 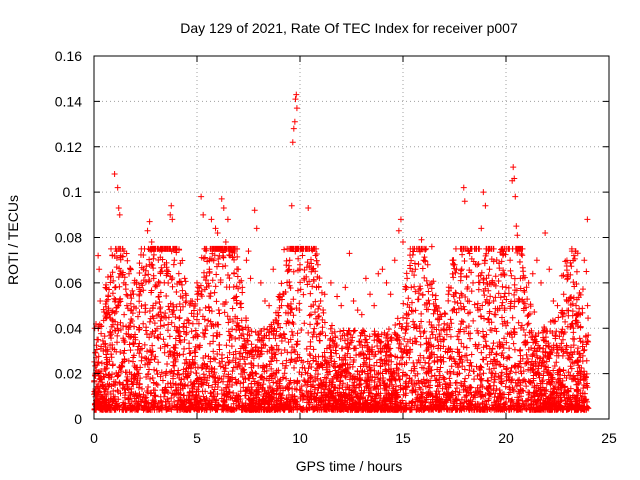 What do you see at coordinates (68, 101) in the screenshot?
I see `y-tick-label: 0.14` at bounding box center [68, 101].